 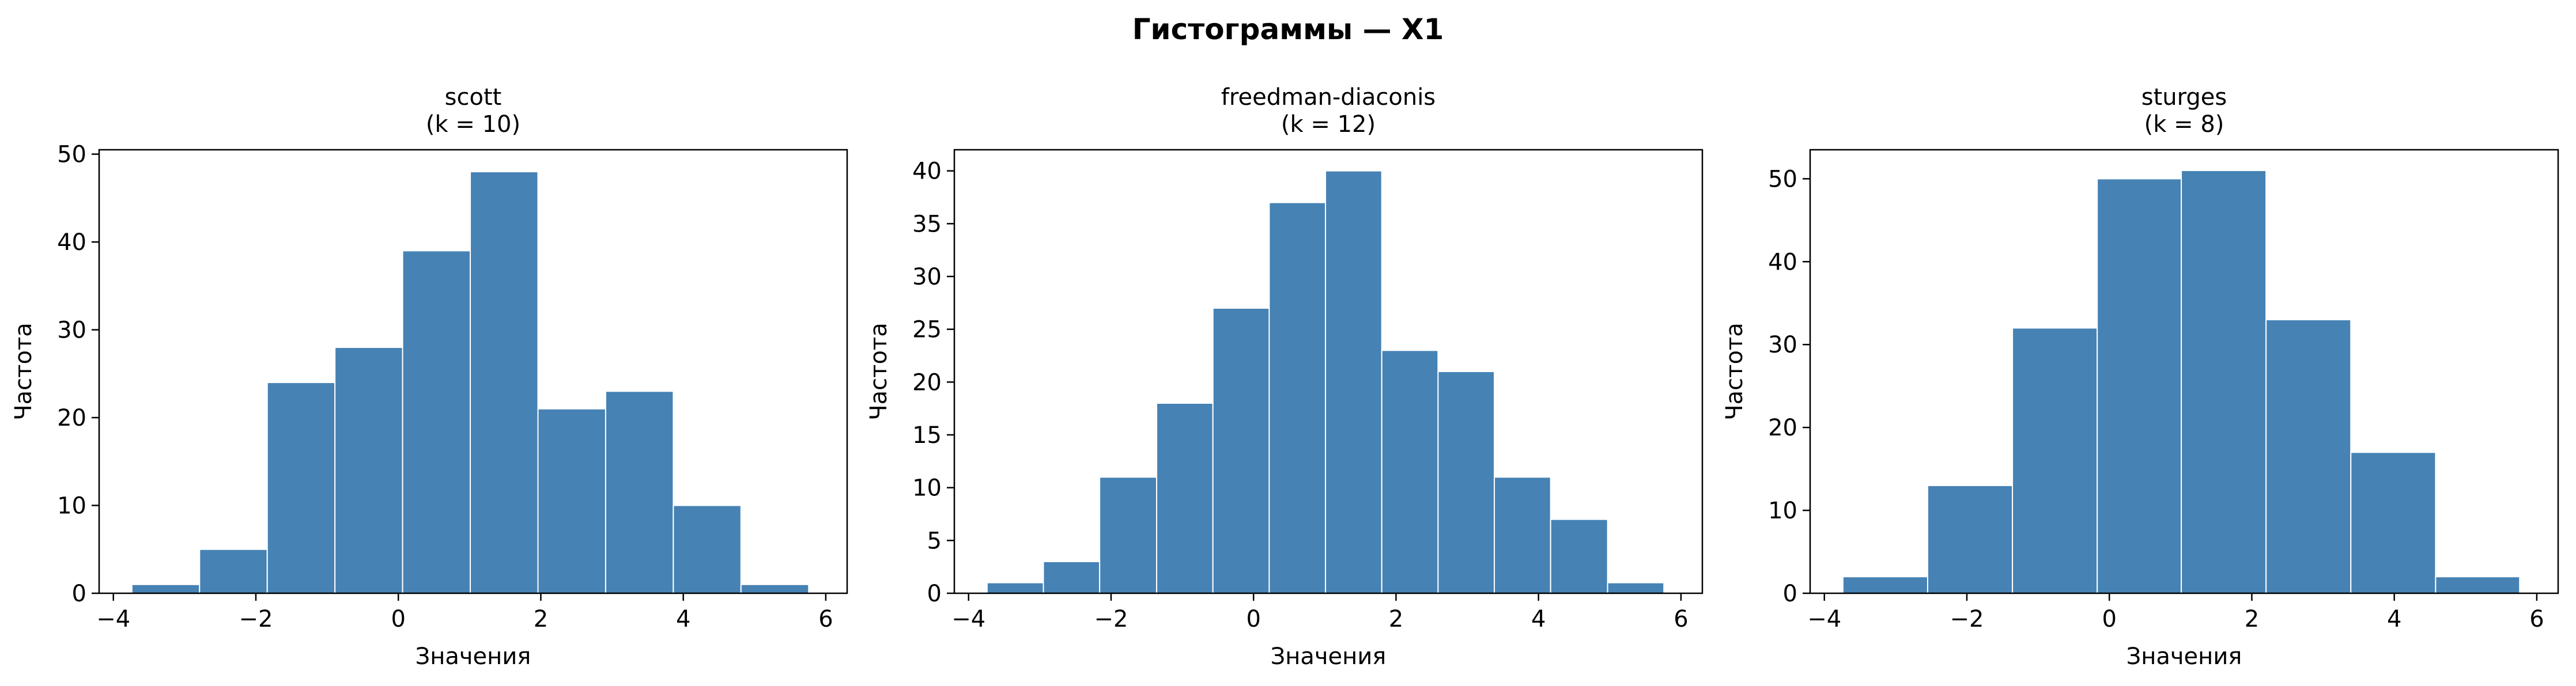 I want to click on subplot-subtitle: (k = 10), so click(x=473, y=124).